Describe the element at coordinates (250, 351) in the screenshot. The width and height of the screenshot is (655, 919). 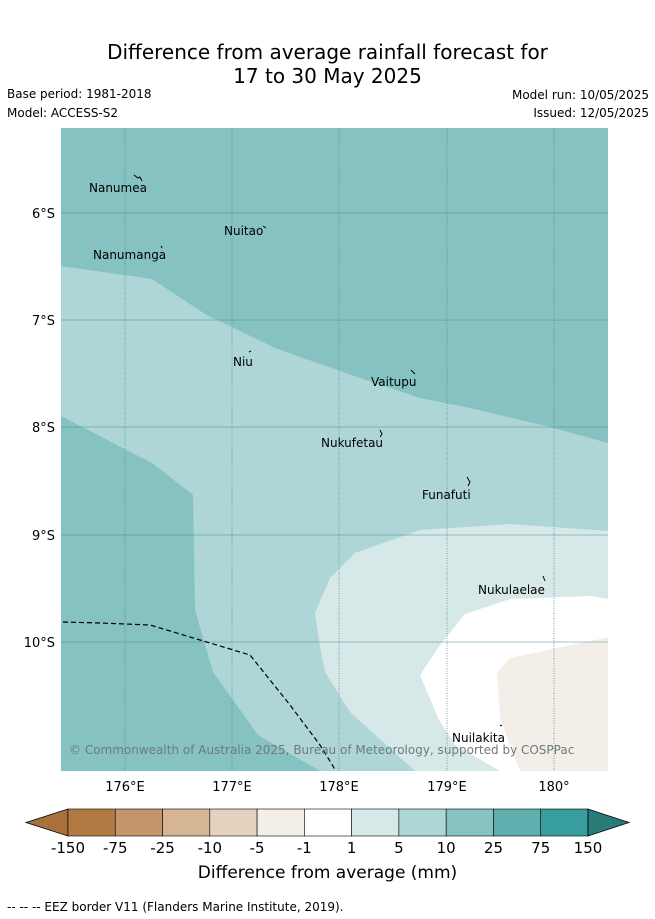
I see `island-niu-shape` at that location.